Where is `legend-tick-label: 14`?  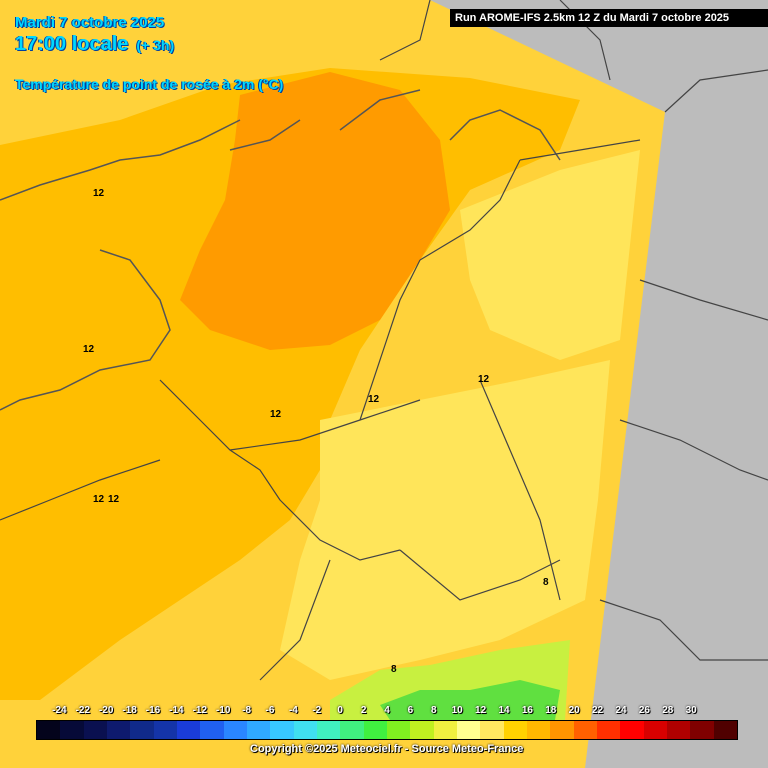 legend-tick-label: 14 is located at coordinates (504, 710).